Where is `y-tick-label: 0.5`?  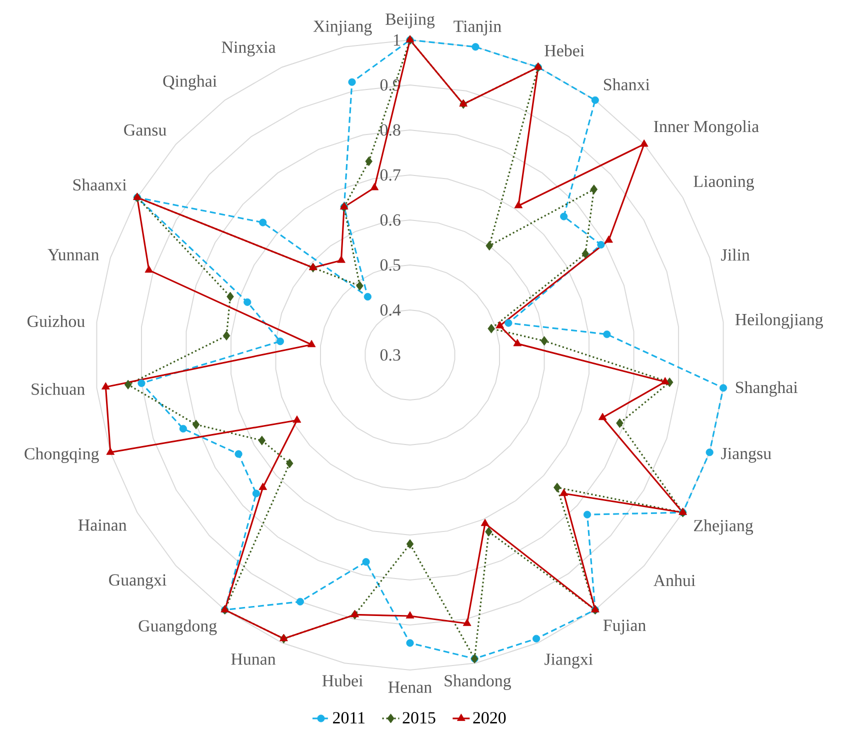
y-tick-label: 0.5 is located at coordinates (390, 265).